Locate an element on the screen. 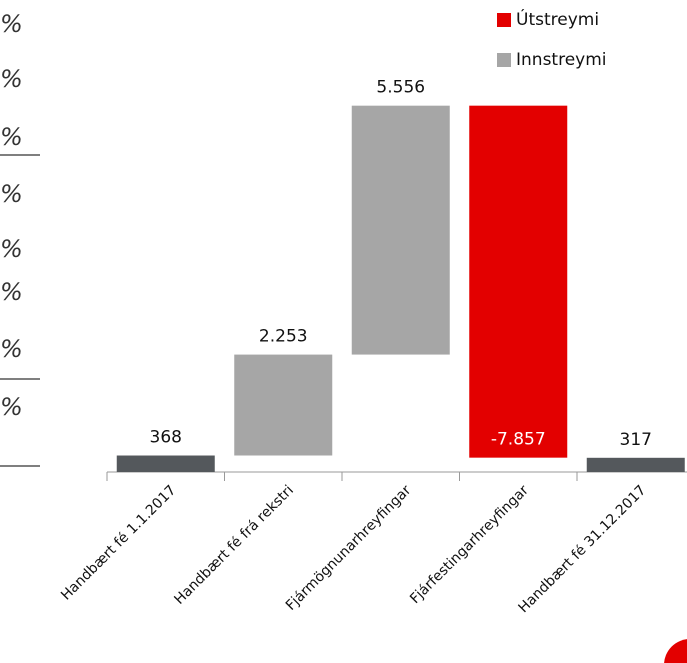 This screenshot has height=663, width=687. value-label: 317 is located at coordinates (636, 440).